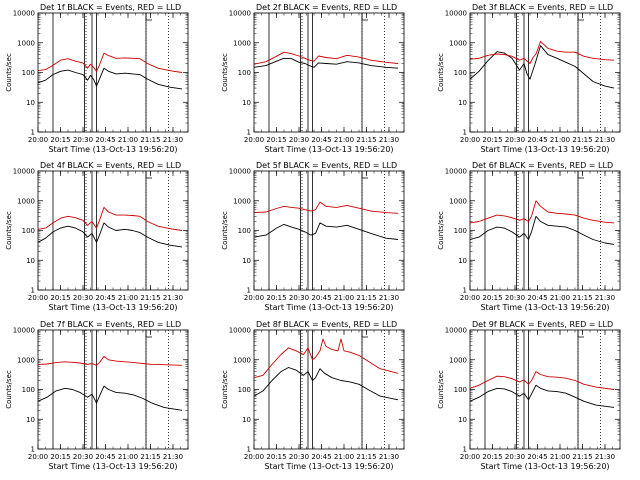 The image size is (640, 480). Describe the element at coordinates (326, 165) in the screenshot. I see `panel-title: Det 5f BLACK = Events, RED = LLD` at that location.